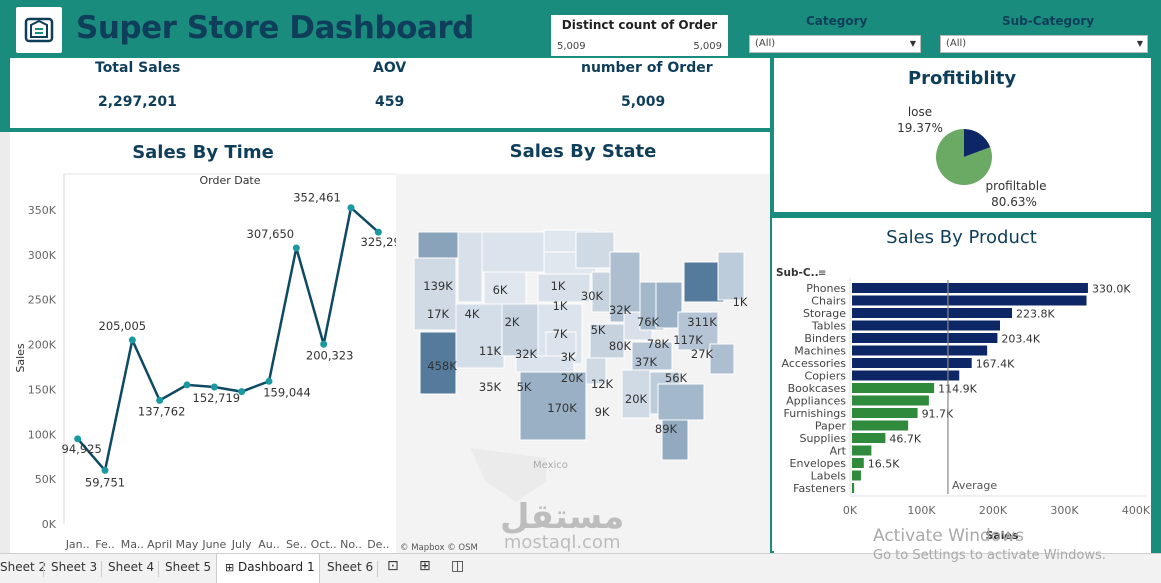 This screenshot has width=1161, height=583. What do you see at coordinates (287, 392) in the screenshot?
I see `data-label: 159,044` at bounding box center [287, 392].